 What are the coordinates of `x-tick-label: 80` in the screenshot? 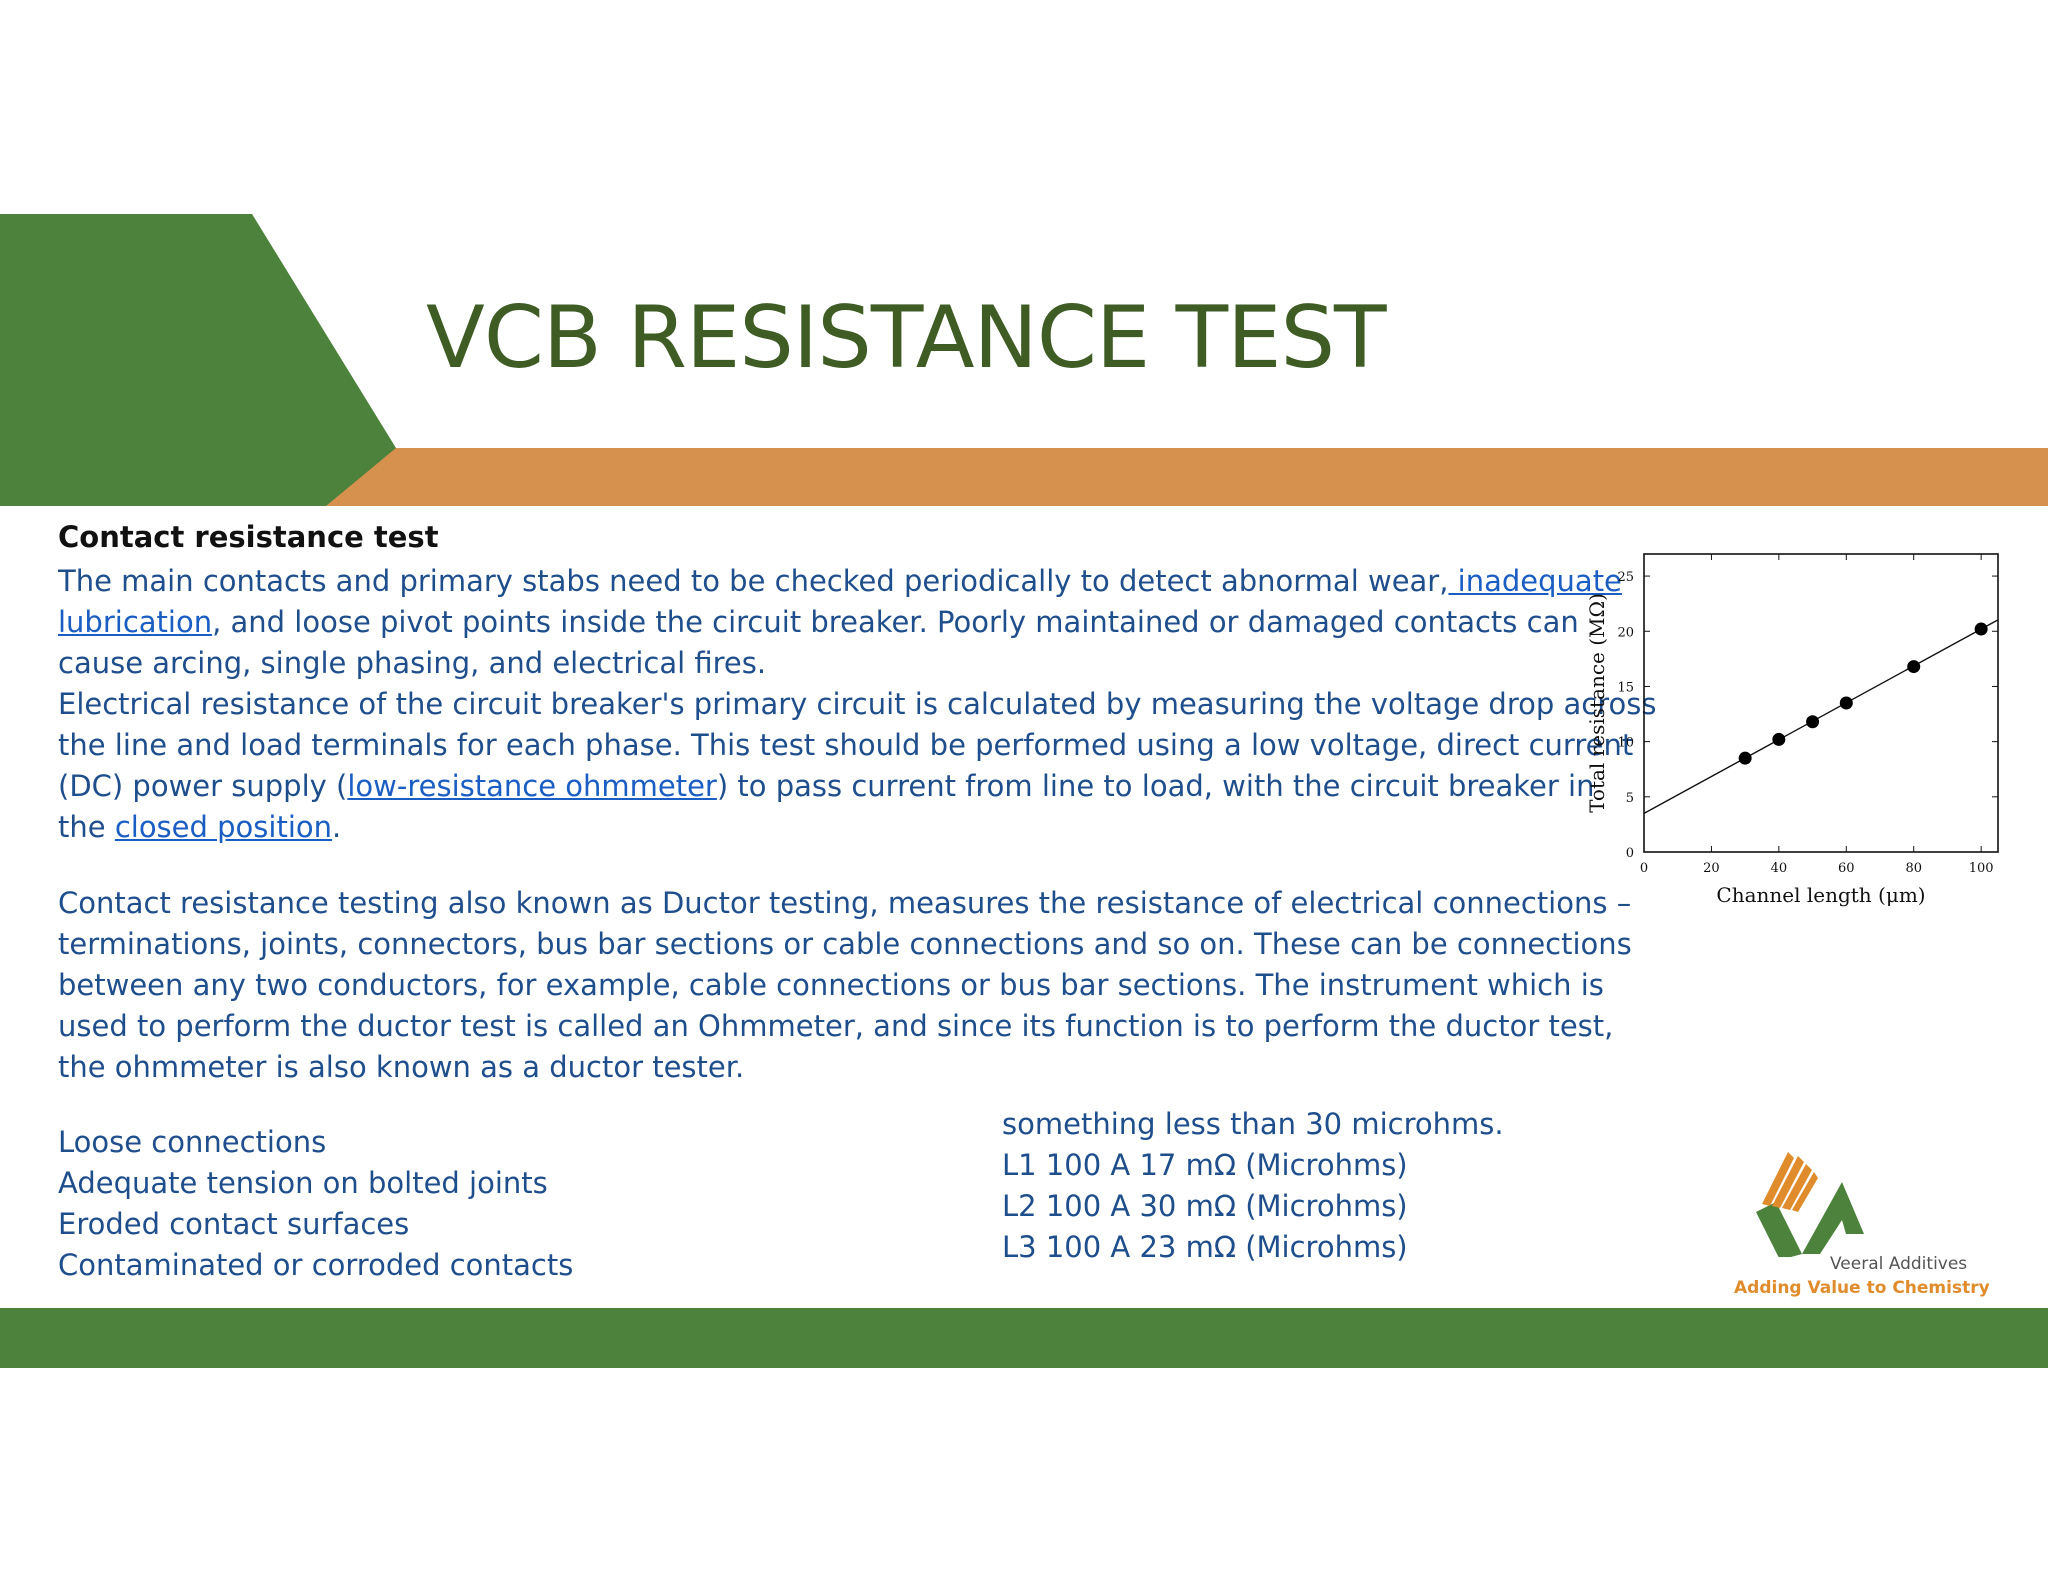 It's located at (1913, 868).